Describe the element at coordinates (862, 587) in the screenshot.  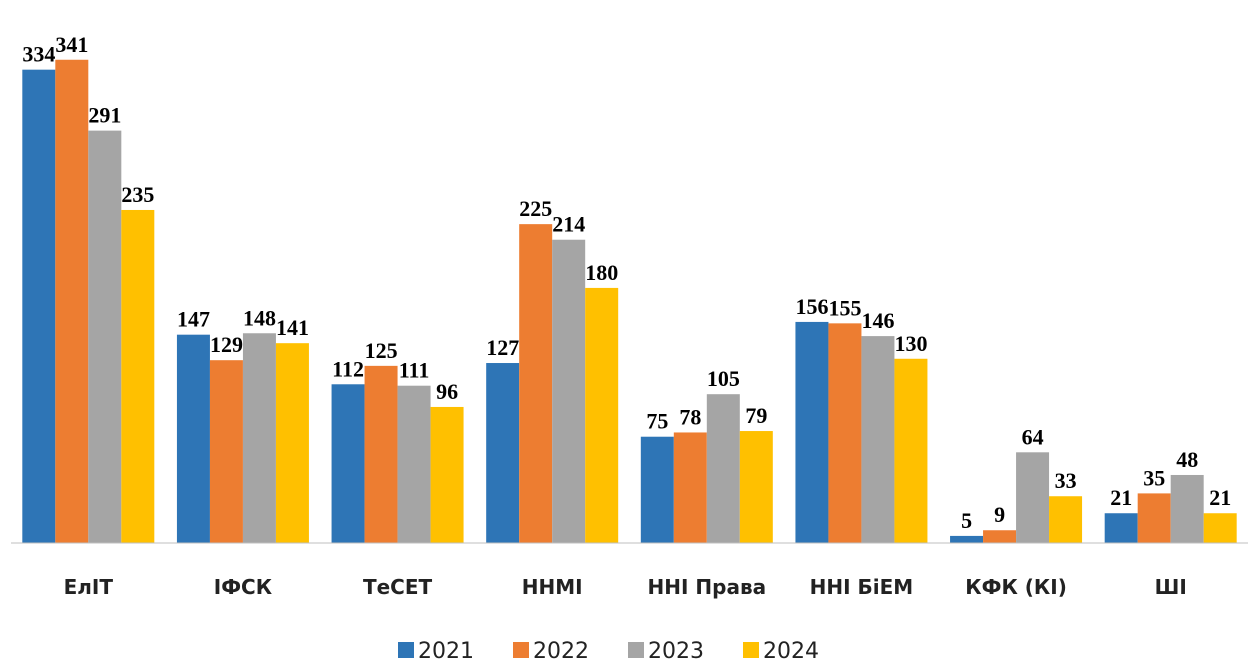
I see `x-tick-label: ННІ БіЕМ` at that location.